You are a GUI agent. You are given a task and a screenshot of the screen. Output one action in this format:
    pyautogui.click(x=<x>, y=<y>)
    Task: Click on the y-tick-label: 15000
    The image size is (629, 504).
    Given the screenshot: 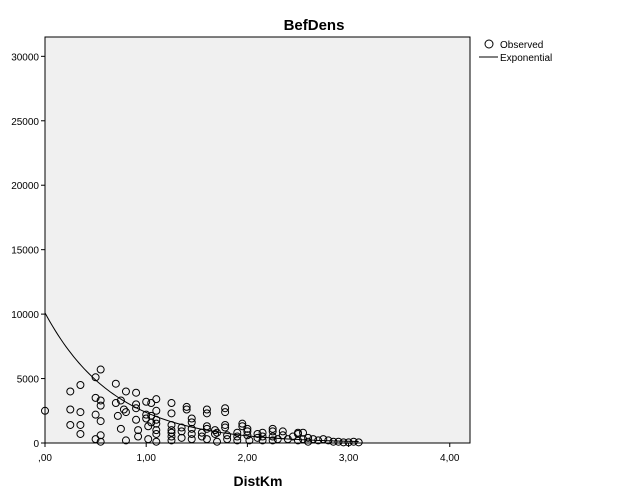 What is the action you would take?
    pyautogui.click(x=25, y=251)
    